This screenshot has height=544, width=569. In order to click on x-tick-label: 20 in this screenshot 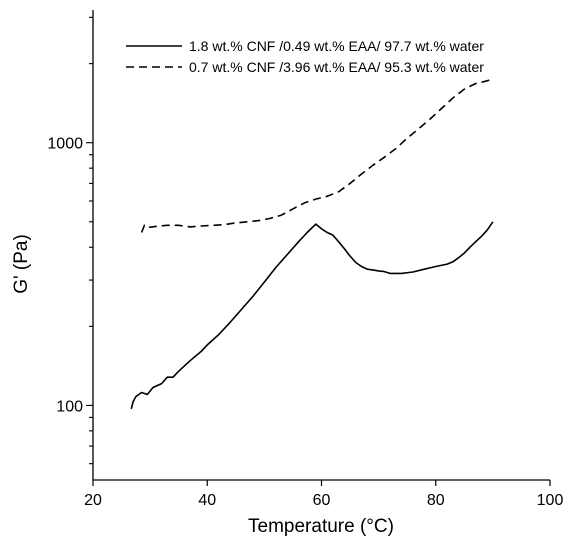, I will do `click(93, 500)`.